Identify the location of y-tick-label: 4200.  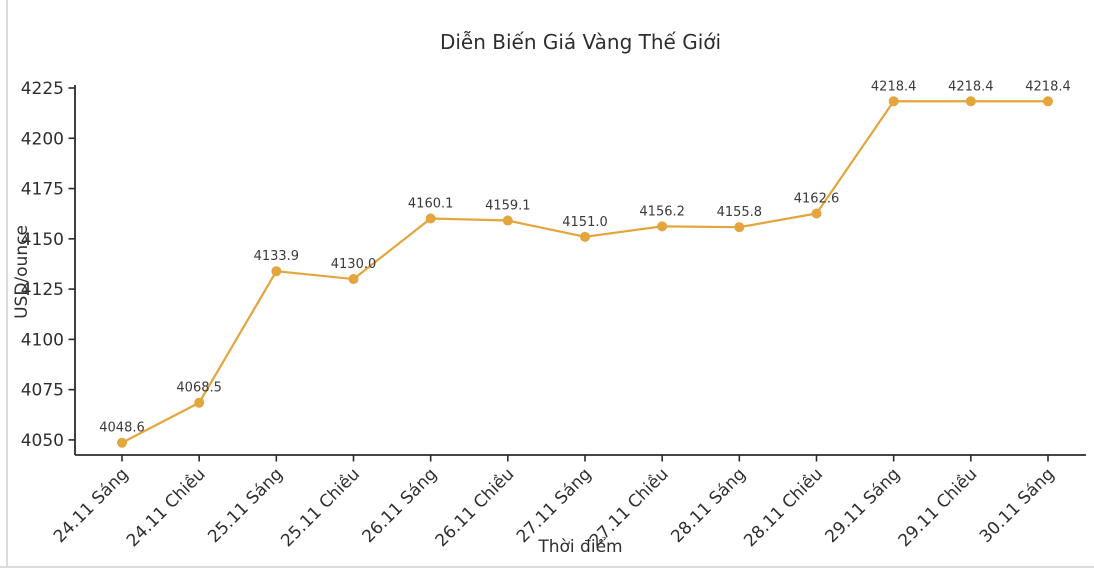
(42, 139).